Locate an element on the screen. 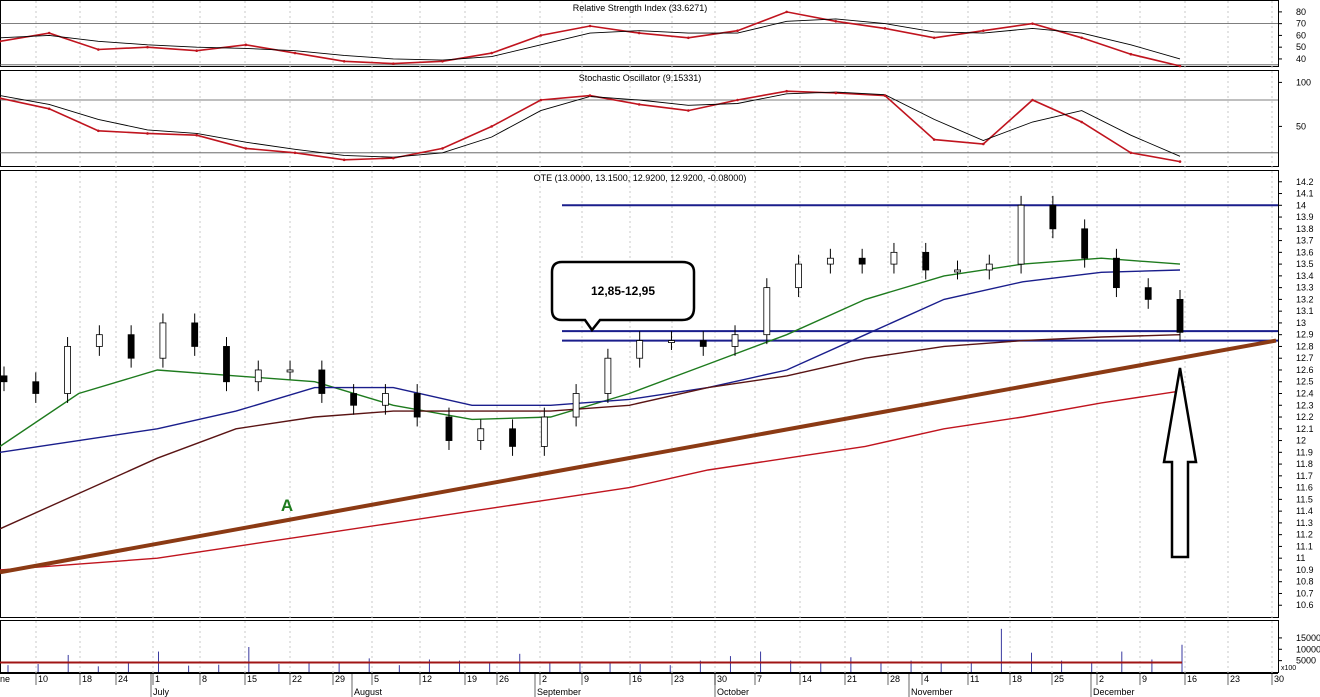 Image resolution: width=1320 pixels, height=697 pixels. x-day-label: 21 is located at coordinates (852, 679).